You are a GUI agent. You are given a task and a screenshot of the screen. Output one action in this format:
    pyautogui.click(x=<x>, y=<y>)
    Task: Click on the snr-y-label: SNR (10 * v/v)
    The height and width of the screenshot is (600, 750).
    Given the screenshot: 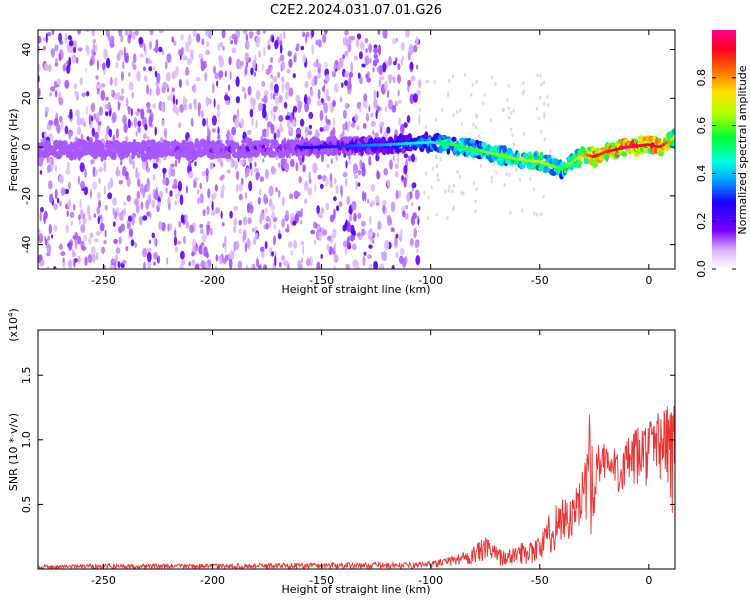 What is the action you would take?
    pyautogui.click(x=13, y=452)
    